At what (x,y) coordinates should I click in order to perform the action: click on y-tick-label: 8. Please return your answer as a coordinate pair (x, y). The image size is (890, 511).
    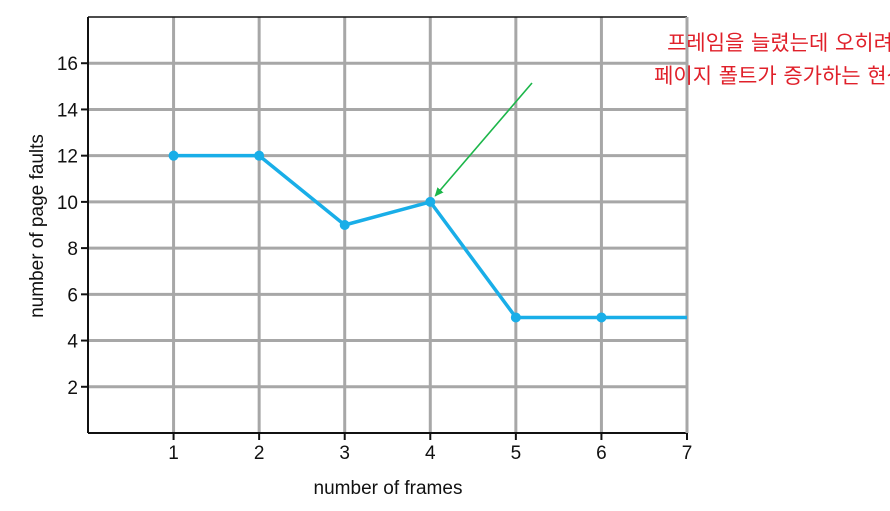
    Looking at the image, I should click on (72, 249).